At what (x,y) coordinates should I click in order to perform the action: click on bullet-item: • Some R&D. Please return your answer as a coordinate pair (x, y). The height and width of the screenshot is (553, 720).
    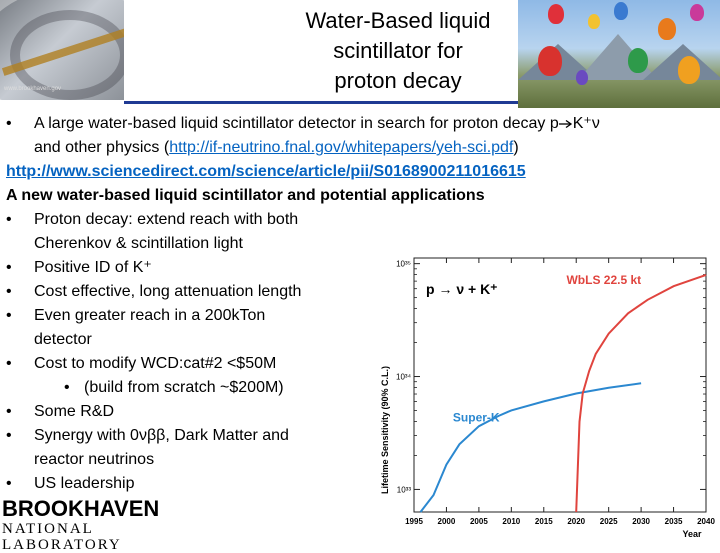
    Looking at the image, I should click on (60, 411).